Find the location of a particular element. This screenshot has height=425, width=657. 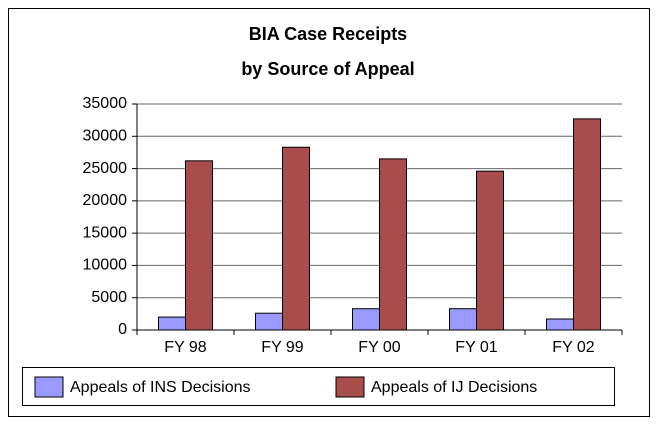

y-tick-label: 15000 is located at coordinates (105, 232).